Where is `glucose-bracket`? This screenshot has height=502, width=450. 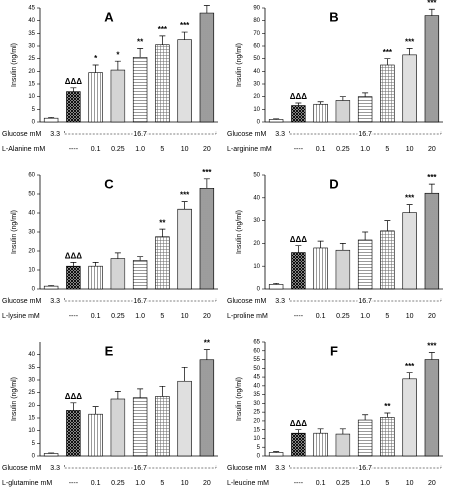 glucose-bracket is located at coordinates (140, 133).